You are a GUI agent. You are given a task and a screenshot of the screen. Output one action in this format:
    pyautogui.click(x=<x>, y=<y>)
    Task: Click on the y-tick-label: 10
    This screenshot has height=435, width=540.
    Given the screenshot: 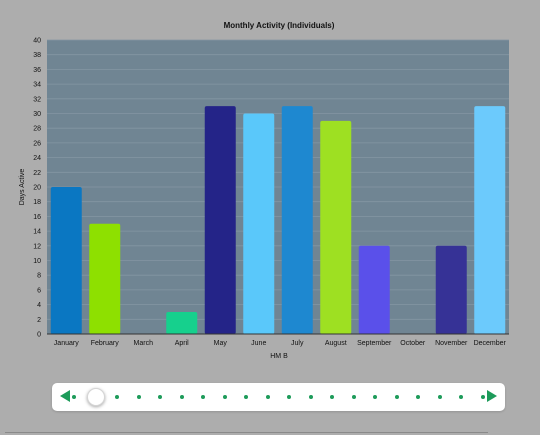 What is the action you would take?
    pyautogui.click(x=37, y=261)
    